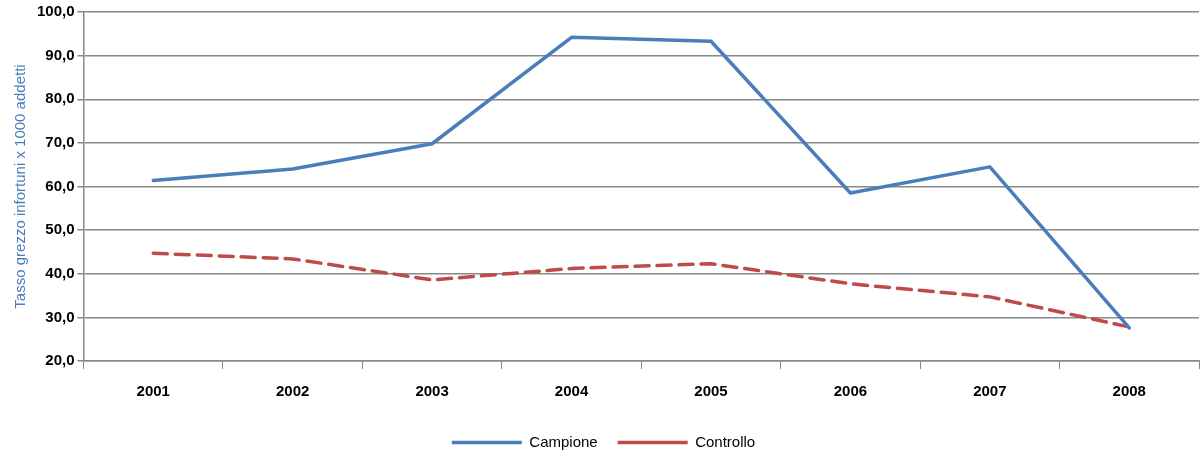 The image size is (1203, 460). Describe the element at coordinates (850, 391) in the screenshot. I see `x-tick-label: 2006` at that location.